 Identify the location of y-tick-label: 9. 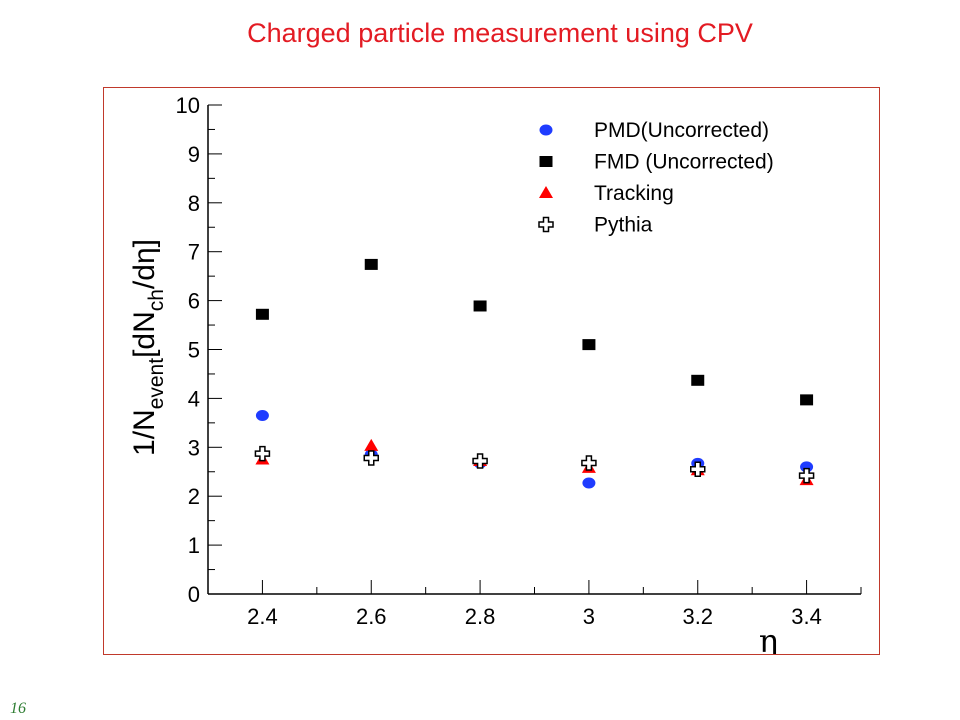
(194, 154).